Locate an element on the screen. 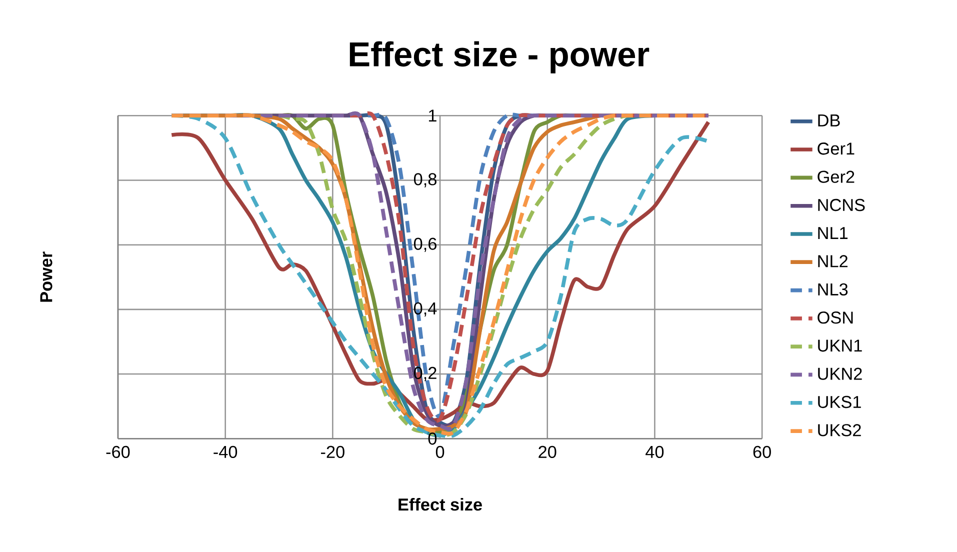 The image size is (957, 552). y-tick-label: 0,8 is located at coordinates (425, 180).